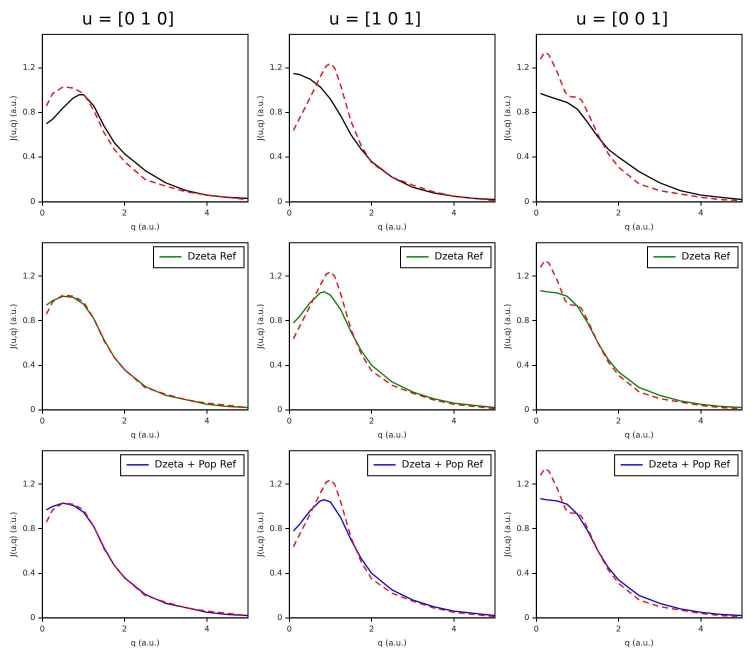 The image size is (756, 657). I want to click on chart-title: u = [0 1 0], so click(128, 20).